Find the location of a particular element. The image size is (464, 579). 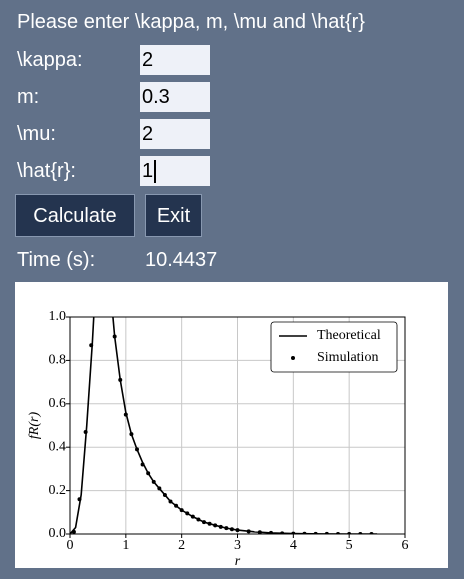

legend-point is located at coordinates (293, 358).